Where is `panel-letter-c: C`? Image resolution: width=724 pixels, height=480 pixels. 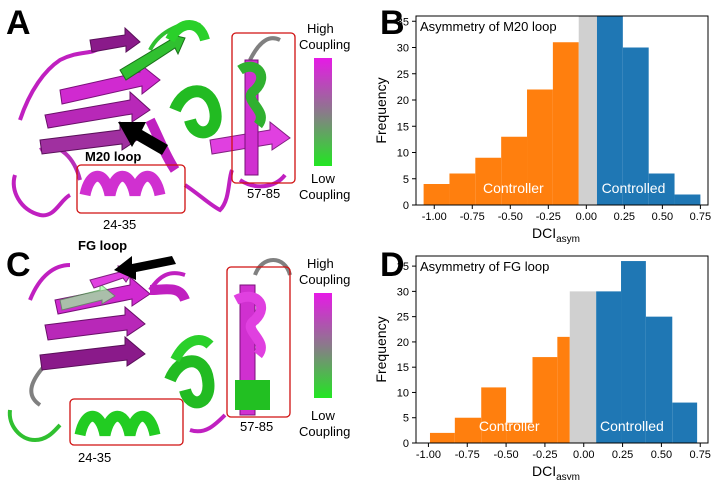
panel-letter-c: C is located at coordinates (18, 265).